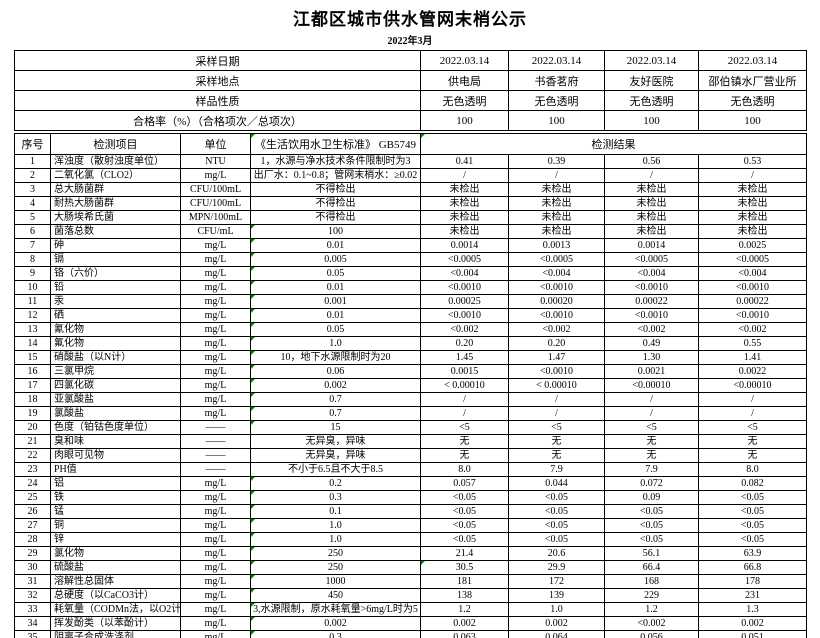 This screenshot has width=820, height=638. Describe the element at coordinates (32, 315) in the screenshot. I see `cell-no: 12` at that location.